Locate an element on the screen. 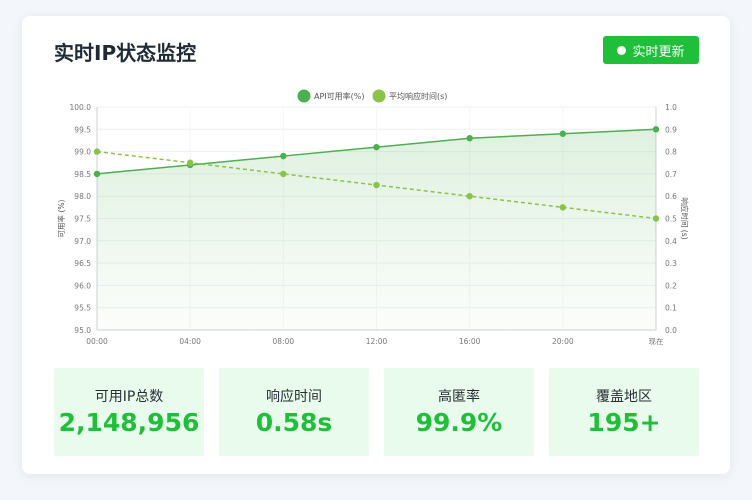 Image resolution: width=752 pixels, height=500 pixels. y2-tick-label: 0.0 is located at coordinates (671, 330).